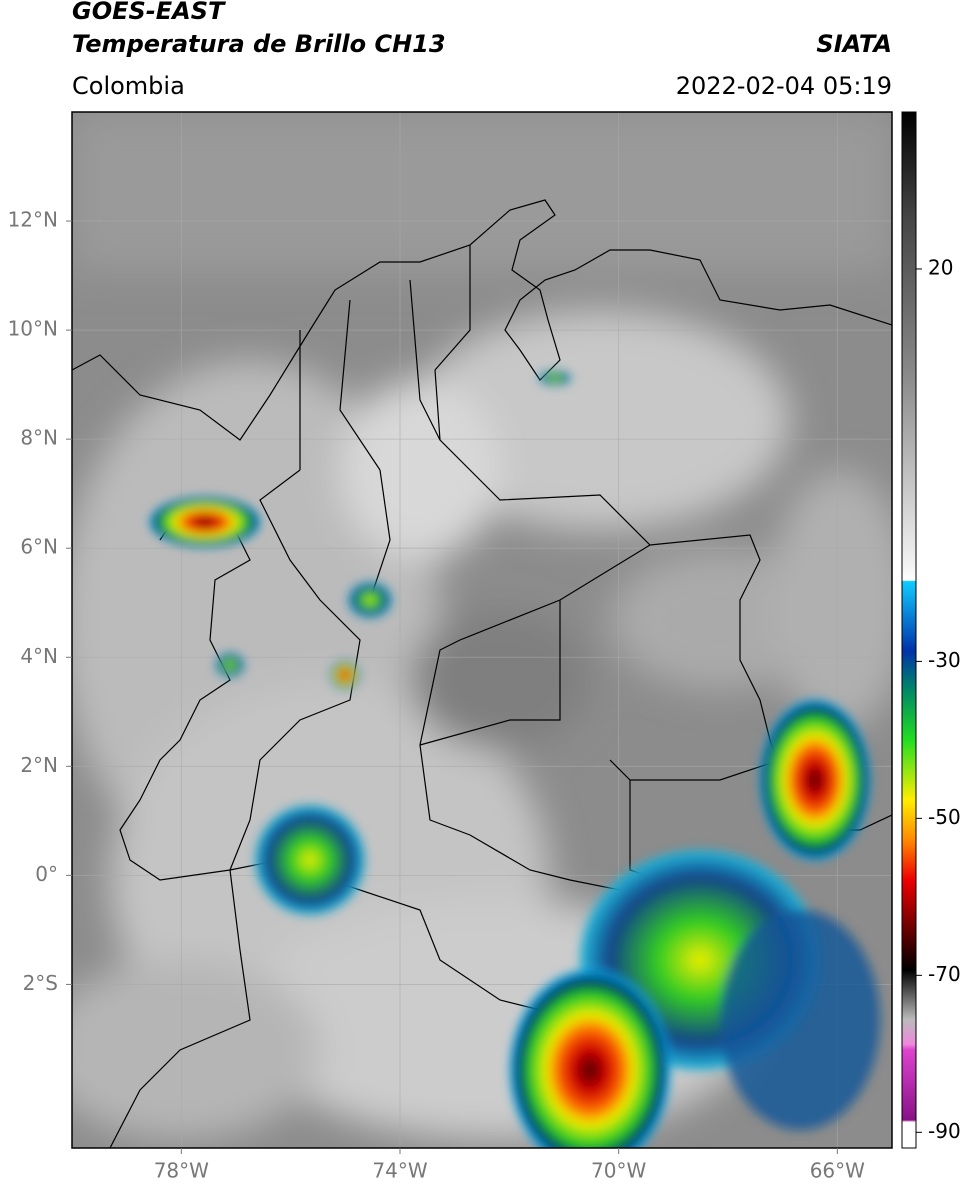  I want to click on y-tick-label: 6°N, so click(39, 547).